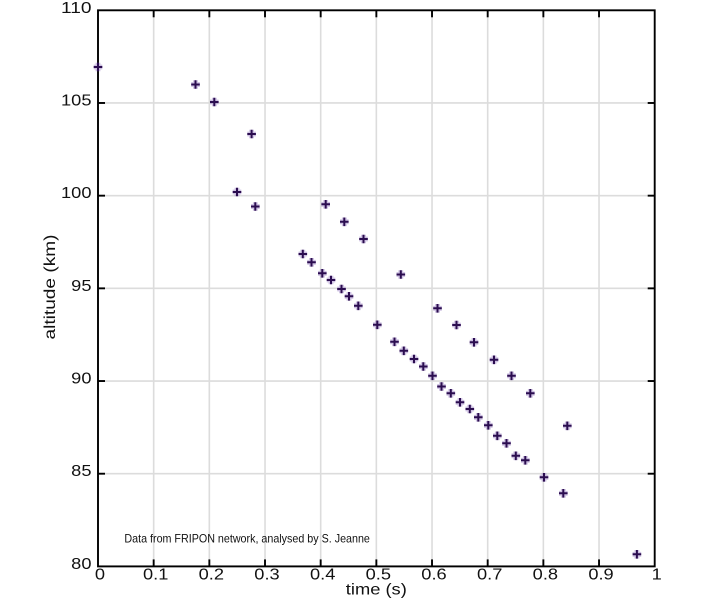 The width and height of the screenshot is (720, 600). Describe the element at coordinates (379, 575) in the screenshot. I see `svg-text: 0.5` at that location.